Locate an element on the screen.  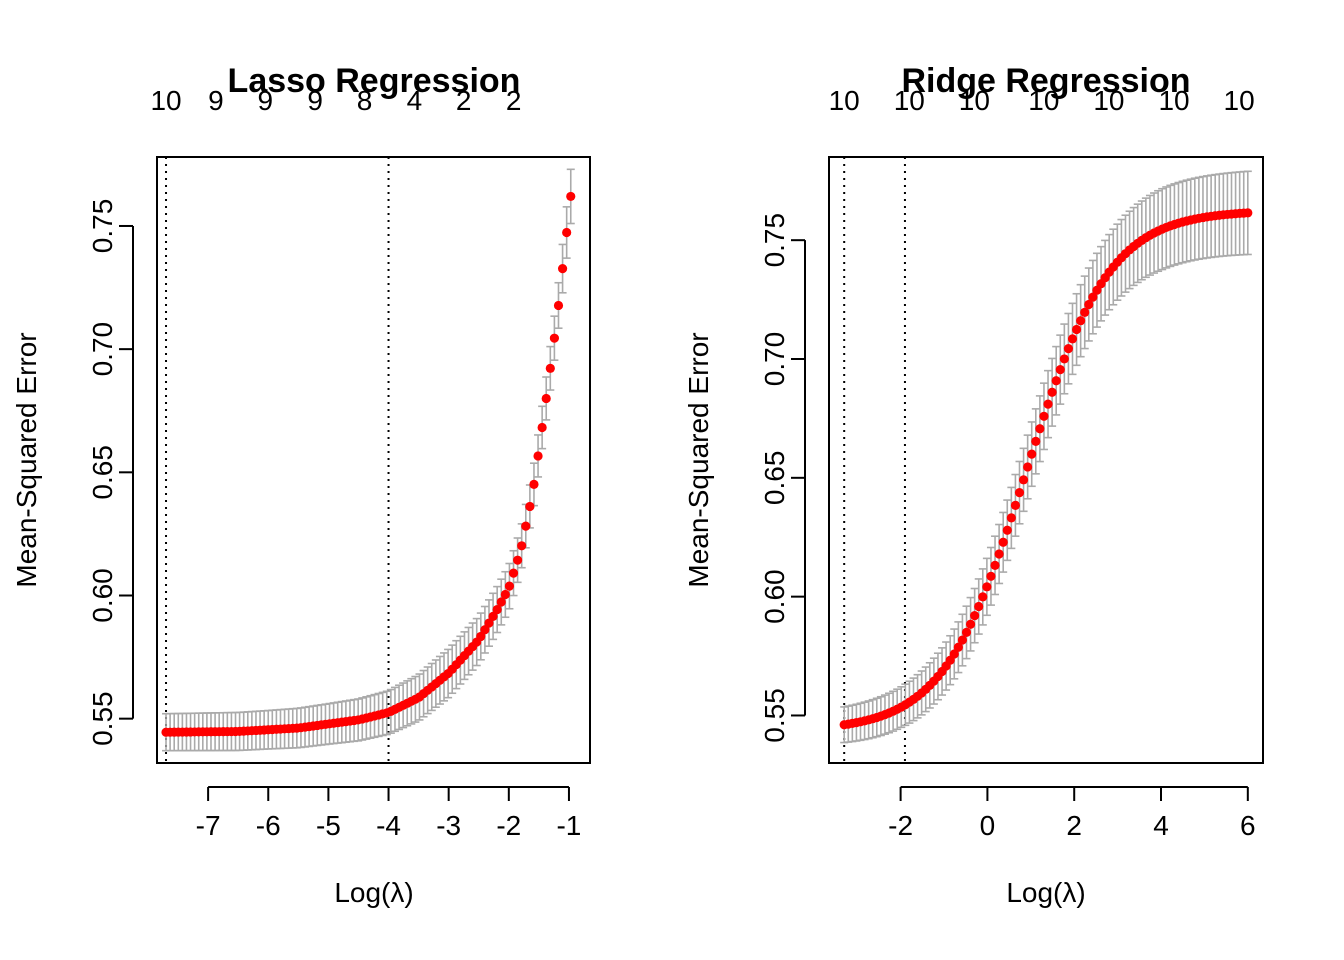
ridge-x-axis-label: Log(λ) is located at coordinates (1045, 892).